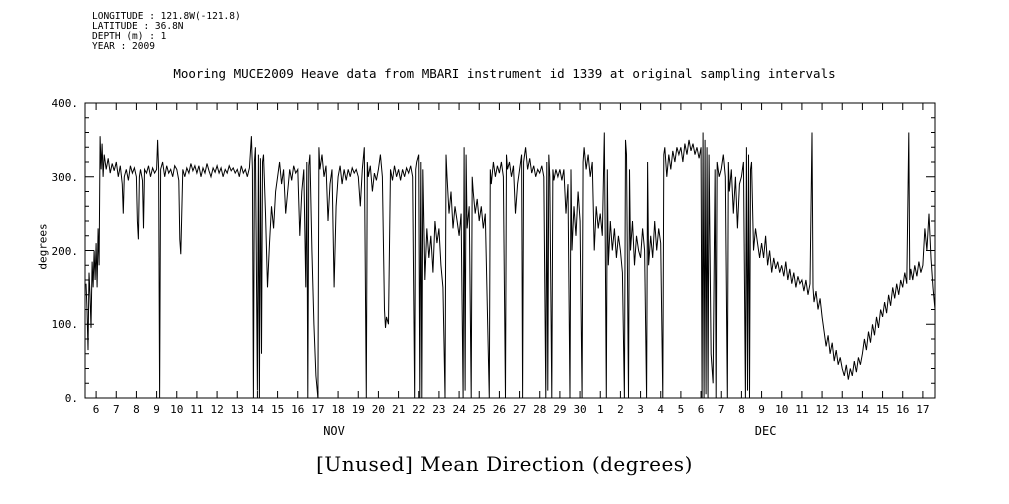  Describe the element at coordinates (560, 409) in the screenshot. I see `x-tick-label: 29` at that location.